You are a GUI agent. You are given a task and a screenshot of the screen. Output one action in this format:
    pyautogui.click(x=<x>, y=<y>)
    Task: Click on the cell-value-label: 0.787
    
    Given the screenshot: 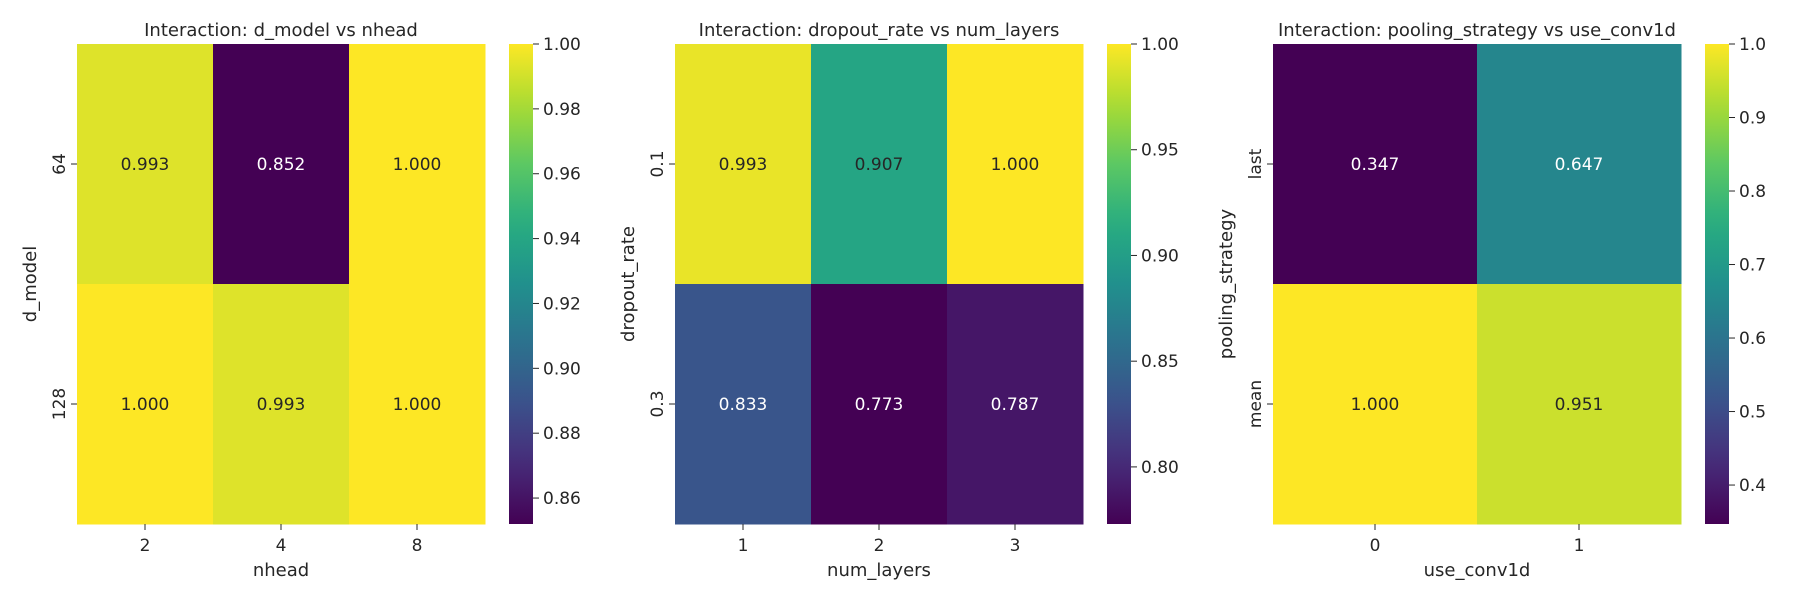 What is the action you would take?
    pyautogui.click(x=1015, y=405)
    